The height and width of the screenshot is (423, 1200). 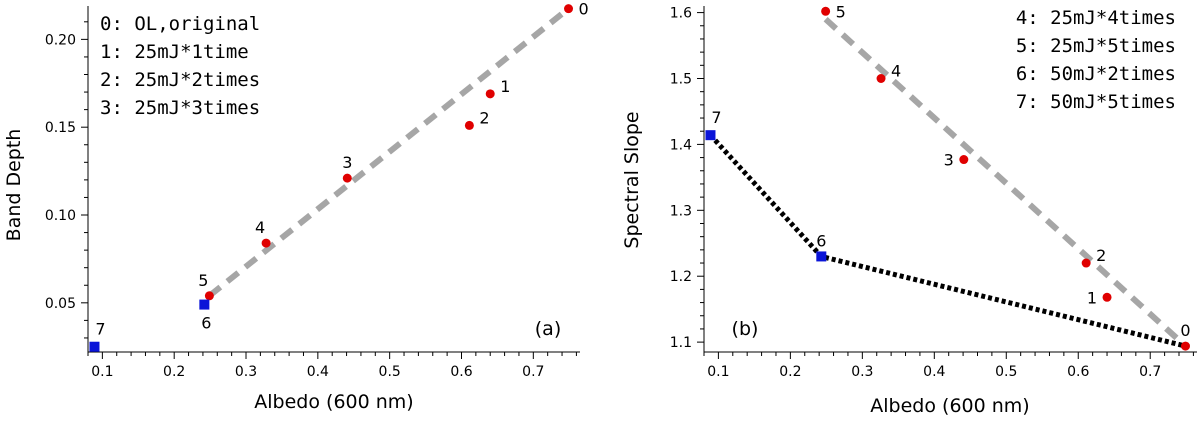 What do you see at coordinates (1101, 255) in the screenshot?
I see `panel-b-point-2-label: 2` at bounding box center [1101, 255].